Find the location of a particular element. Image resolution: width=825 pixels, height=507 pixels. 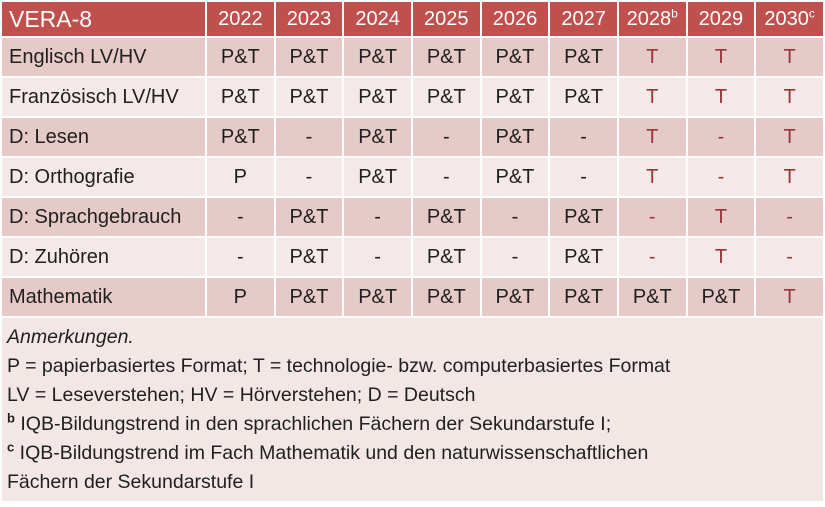

table-row: D: Orthografie P - P&T - P&T - T - T is located at coordinates (412, 177).